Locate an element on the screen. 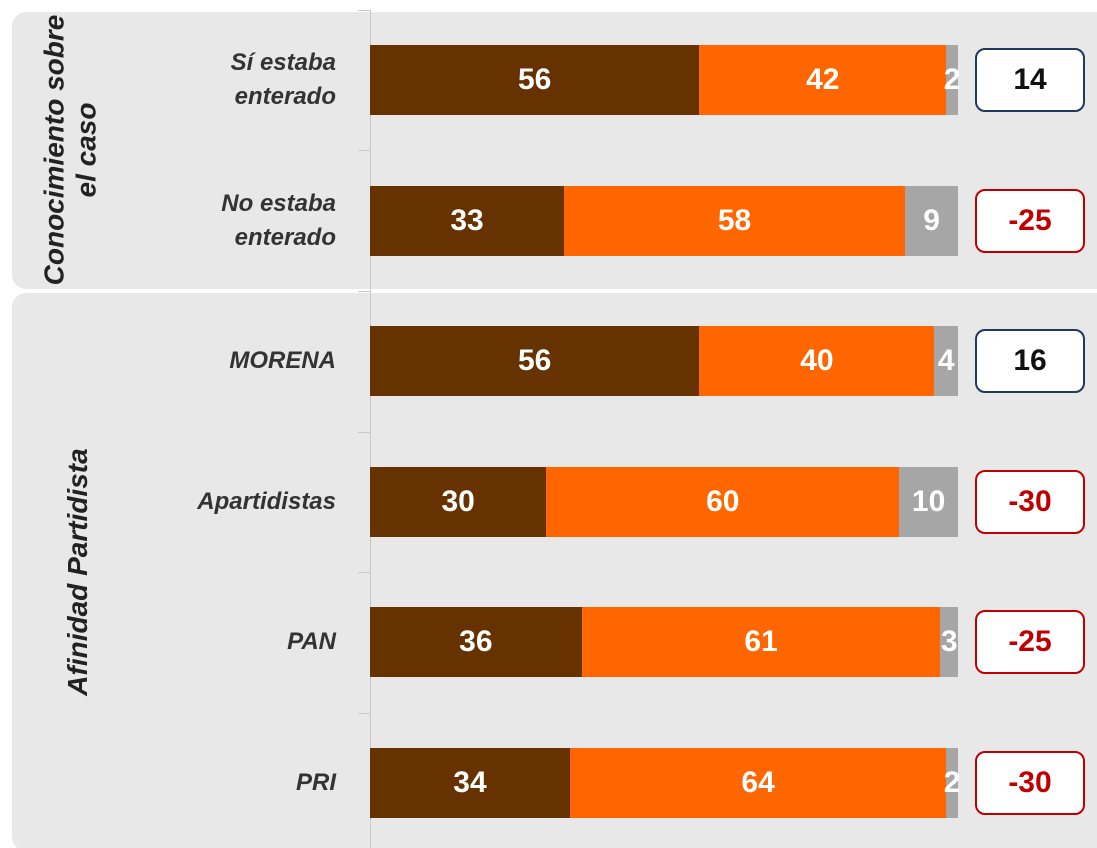 The height and width of the screenshot is (848, 1097). value-label: 30 is located at coordinates (458, 501).